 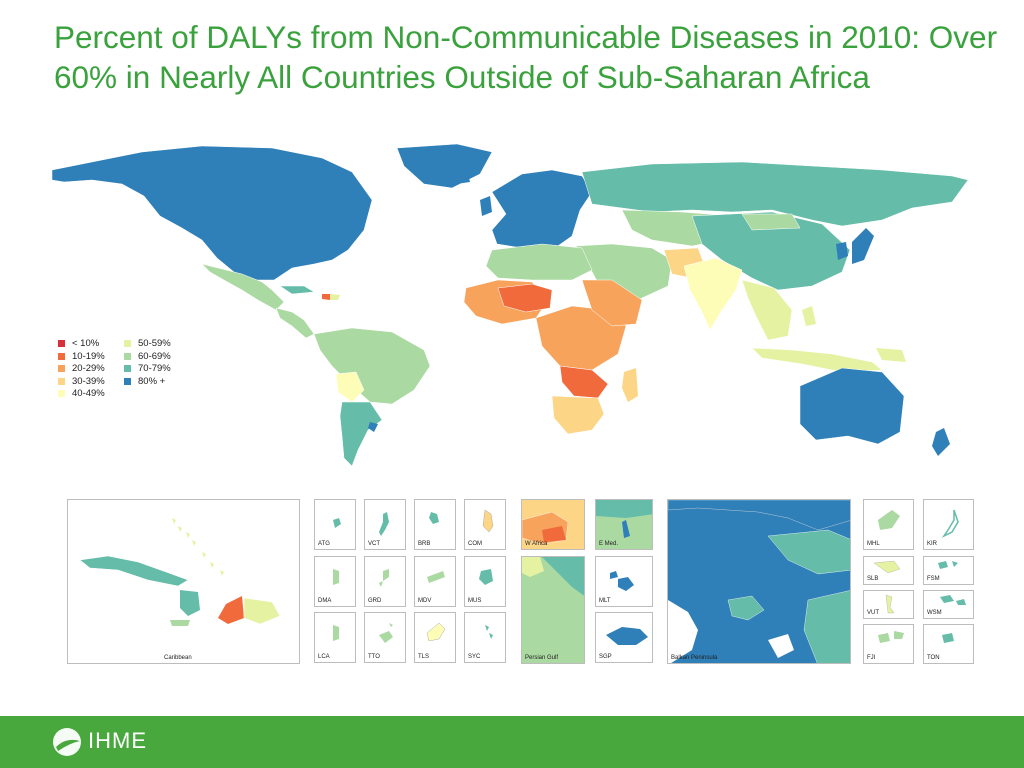 What do you see at coordinates (553, 524) in the screenshot?
I see `inset-w-africa: W Africa` at bounding box center [553, 524].